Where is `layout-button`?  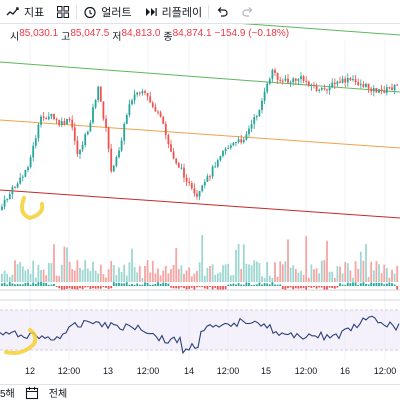
layout-button is located at coordinates (63, 12).